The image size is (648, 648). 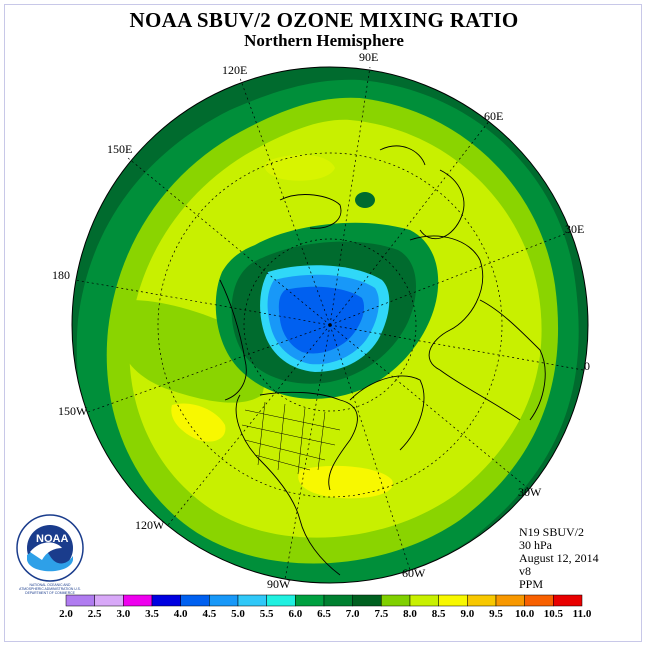 What do you see at coordinates (123, 614) in the screenshot?
I see `colorbar-tick-label: 3.0` at bounding box center [123, 614].